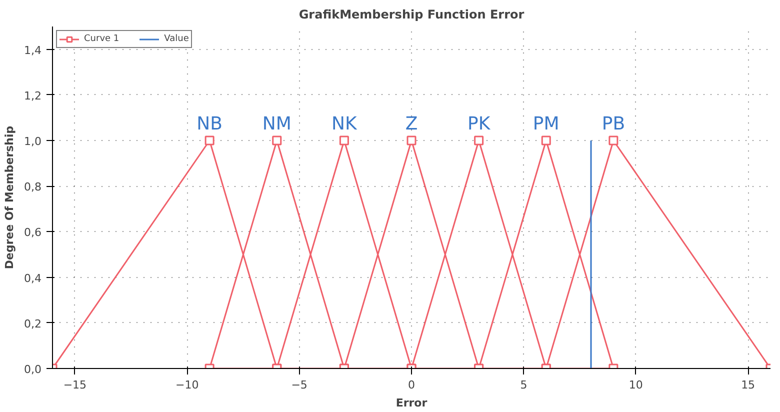  What do you see at coordinates (748, 385) in the screenshot?
I see `x-tick-label: 15` at bounding box center [748, 385].